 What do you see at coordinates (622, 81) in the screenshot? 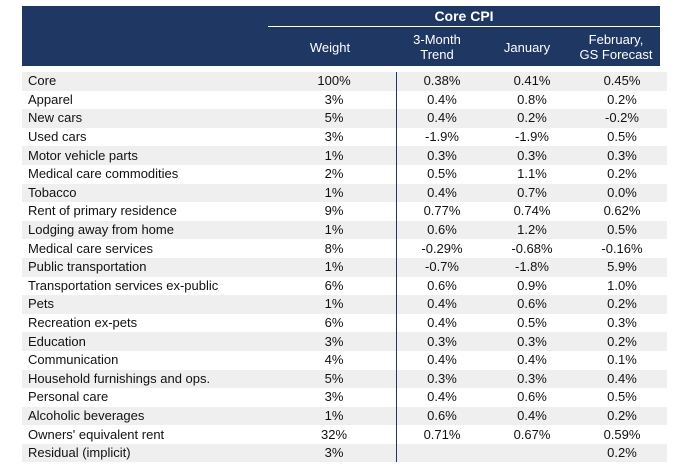
I see `forecast-cell: 0.45%` at bounding box center [622, 81].